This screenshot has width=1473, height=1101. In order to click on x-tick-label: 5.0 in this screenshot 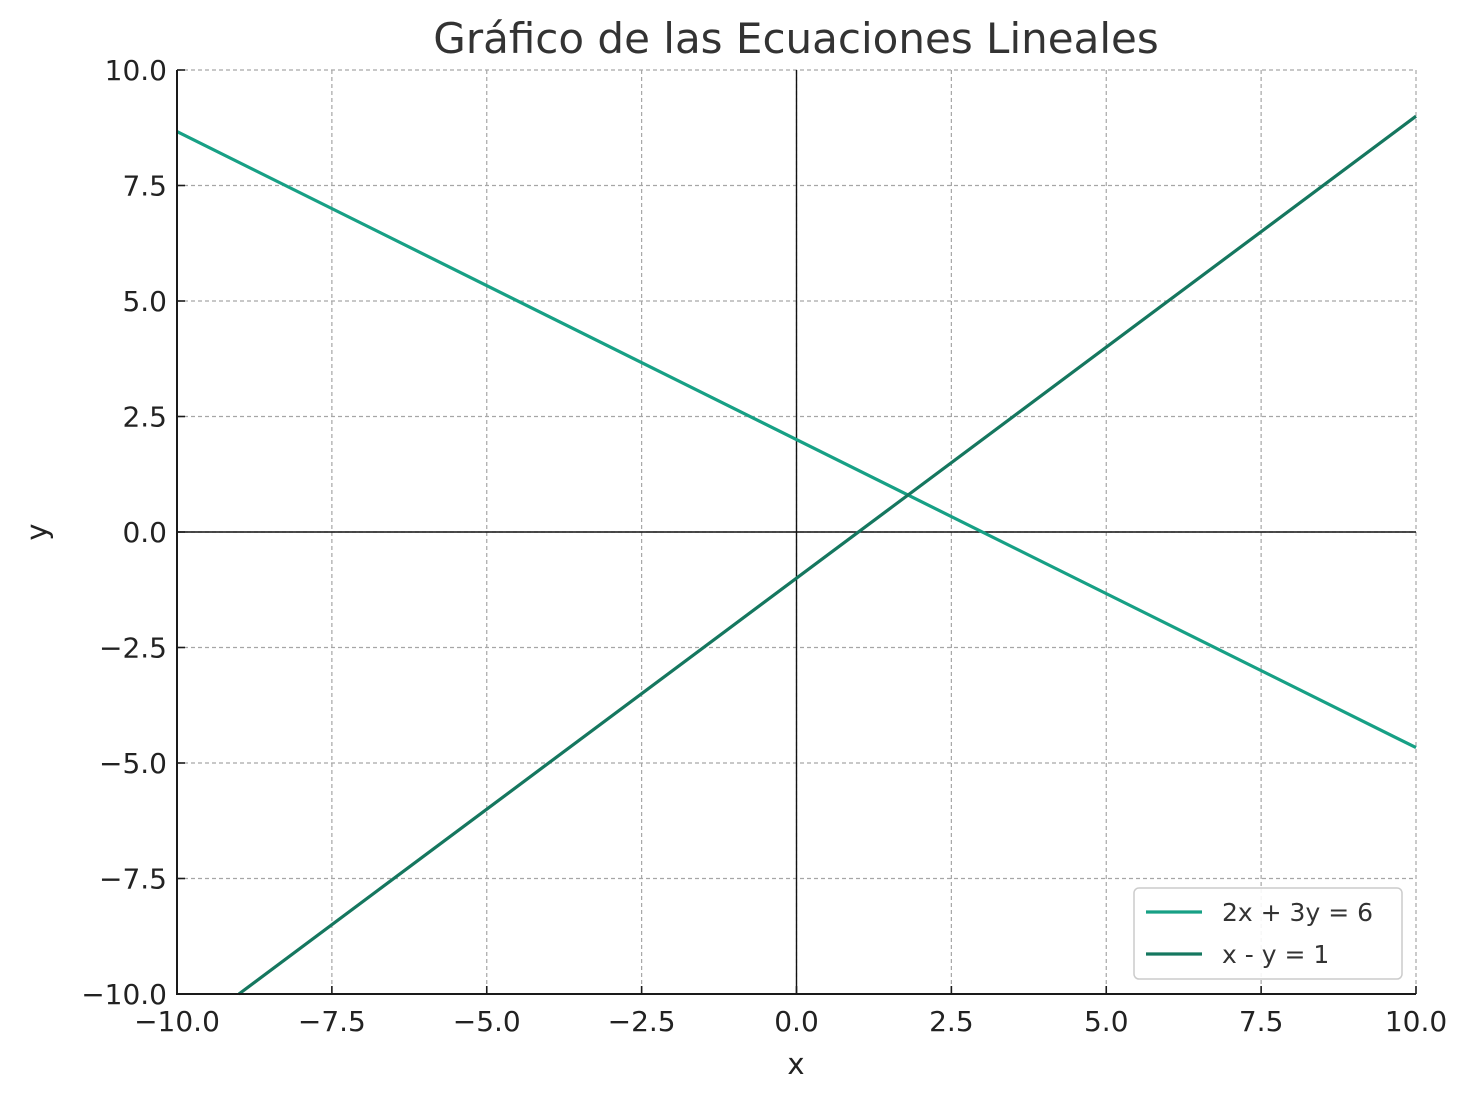, I will do `click(1106, 1021)`.